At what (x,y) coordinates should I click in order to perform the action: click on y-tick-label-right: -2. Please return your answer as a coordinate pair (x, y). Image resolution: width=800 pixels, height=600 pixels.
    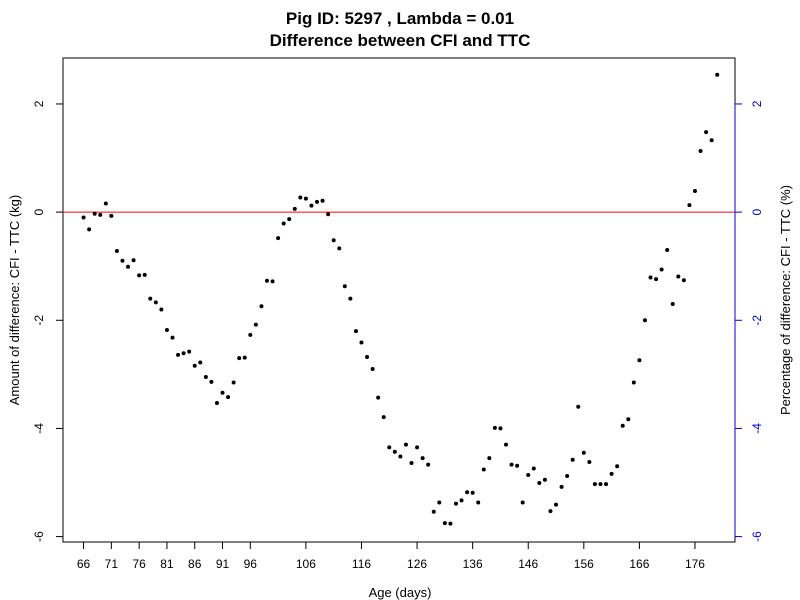
    Looking at the image, I should click on (757, 320).